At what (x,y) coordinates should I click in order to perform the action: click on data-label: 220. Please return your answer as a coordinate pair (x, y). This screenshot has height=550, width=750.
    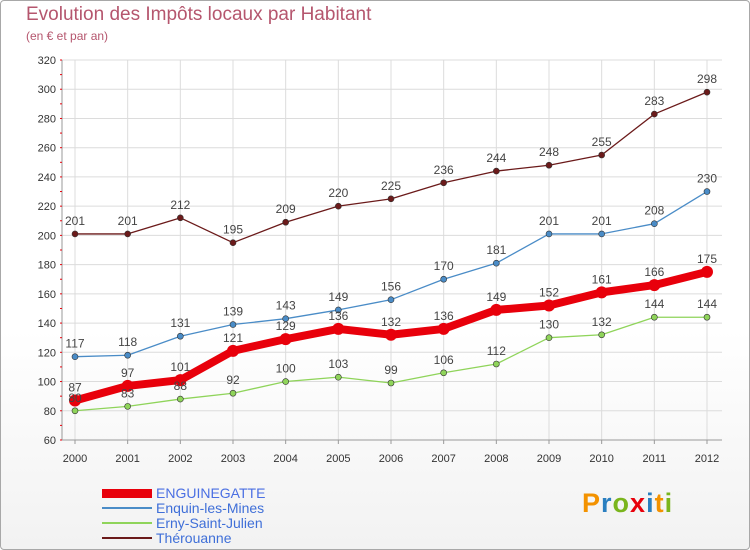
    Looking at the image, I should click on (338, 193).